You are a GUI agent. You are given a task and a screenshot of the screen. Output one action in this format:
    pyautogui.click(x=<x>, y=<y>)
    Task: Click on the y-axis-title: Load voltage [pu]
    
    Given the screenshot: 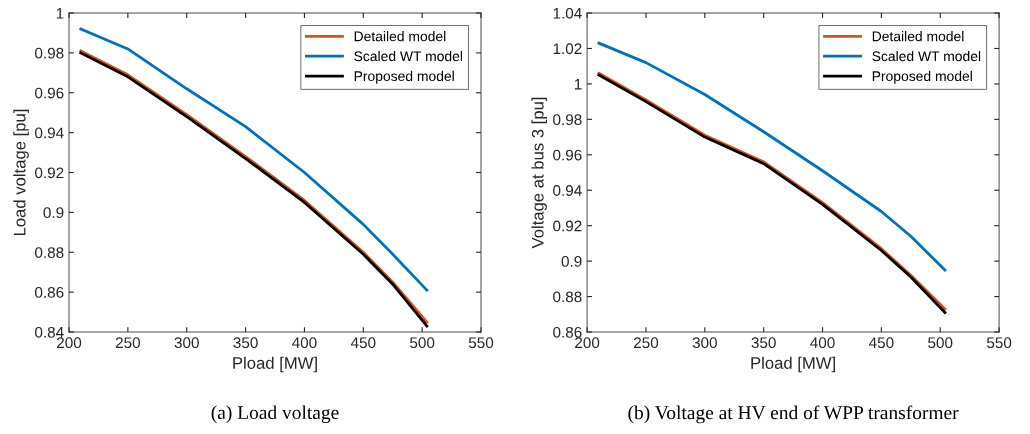 What is the action you would take?
    pyautogui.click(x=21, y=172)
    